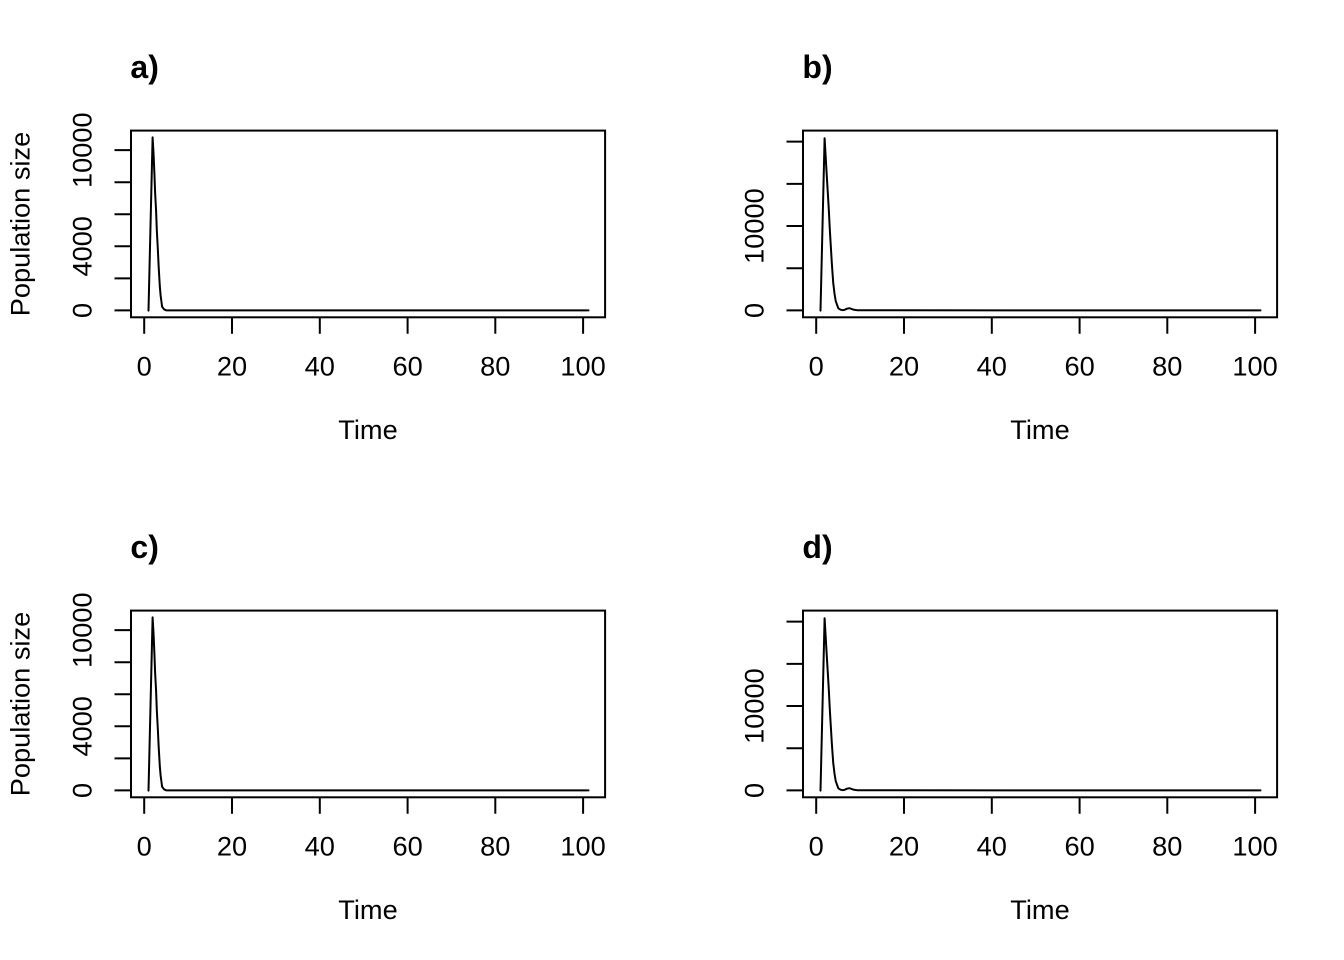 This screenshot has width=1344, height=960. I want to click on svg-text: c), so click(144, 547).